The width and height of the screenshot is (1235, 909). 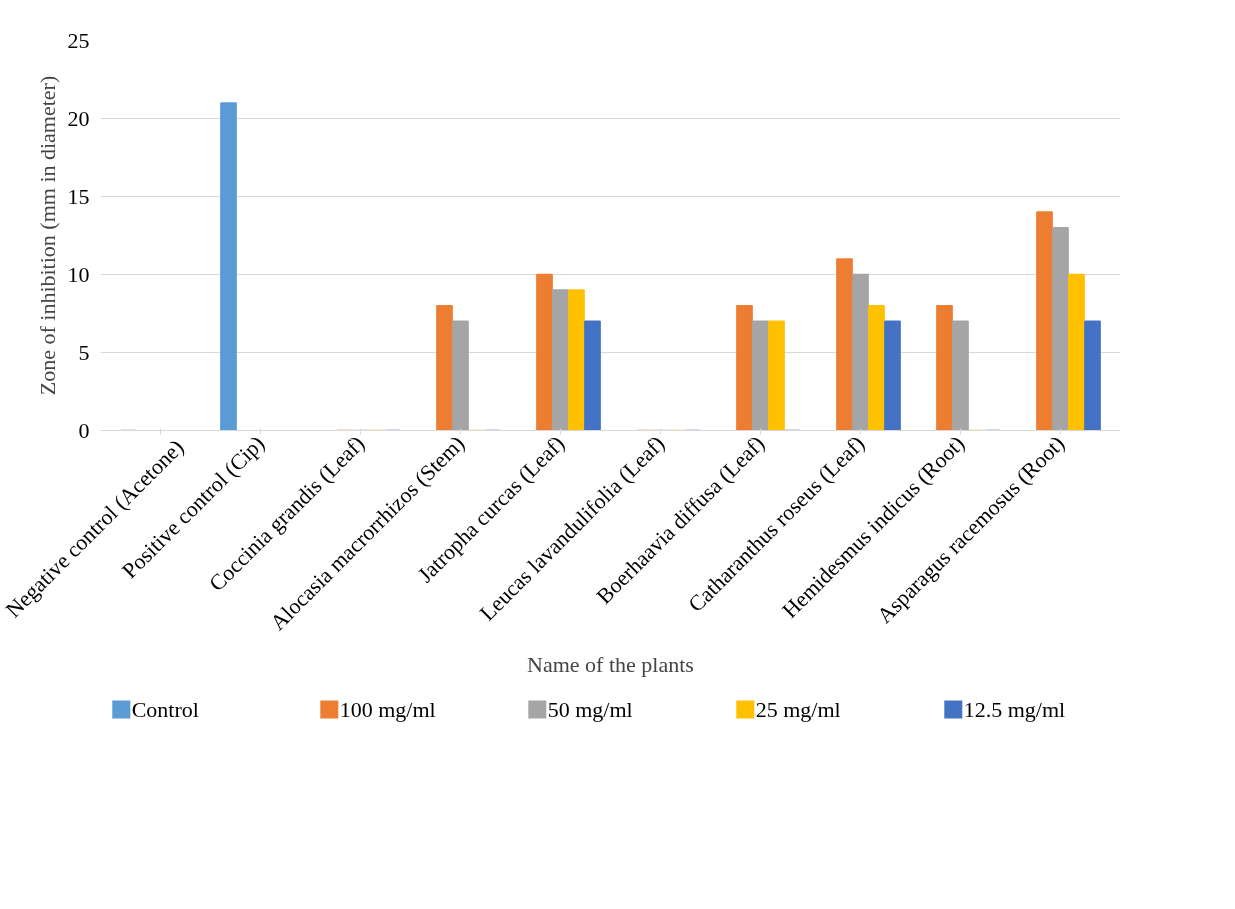 I want to click on y-tick-label: 15, so click(x=78, y=196).